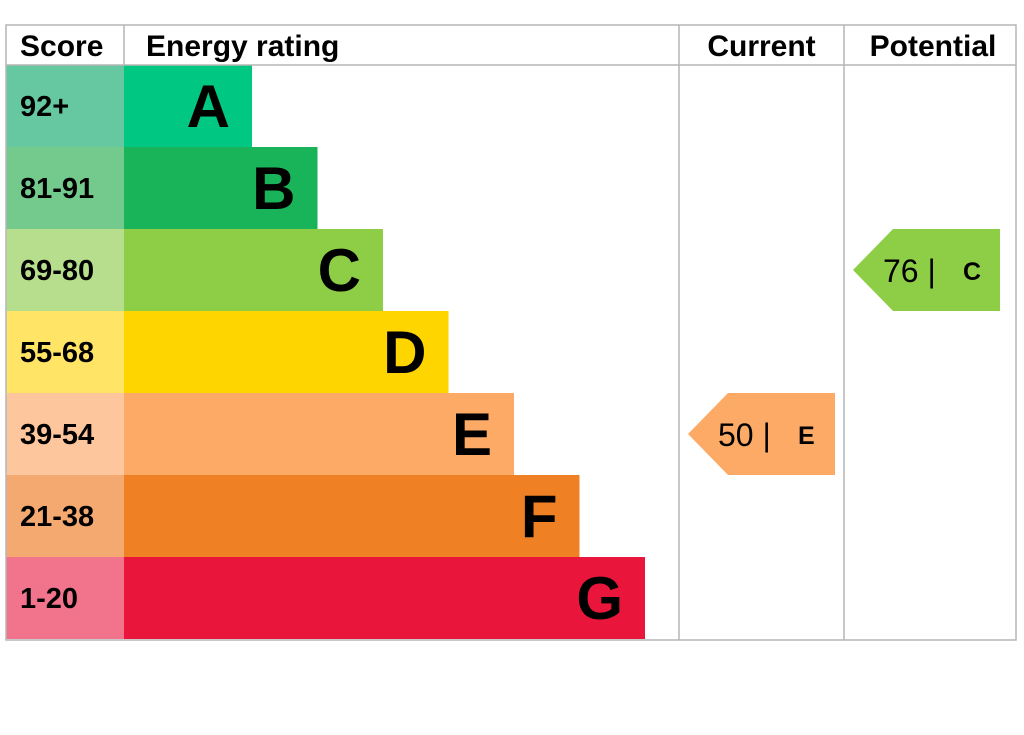 The width and height of the screenshot is (1024, 735). What do you see at coordinates (49, 599) in the screenshot?
I see `score-range-g: 1-20` at bounding box center [49, 599].